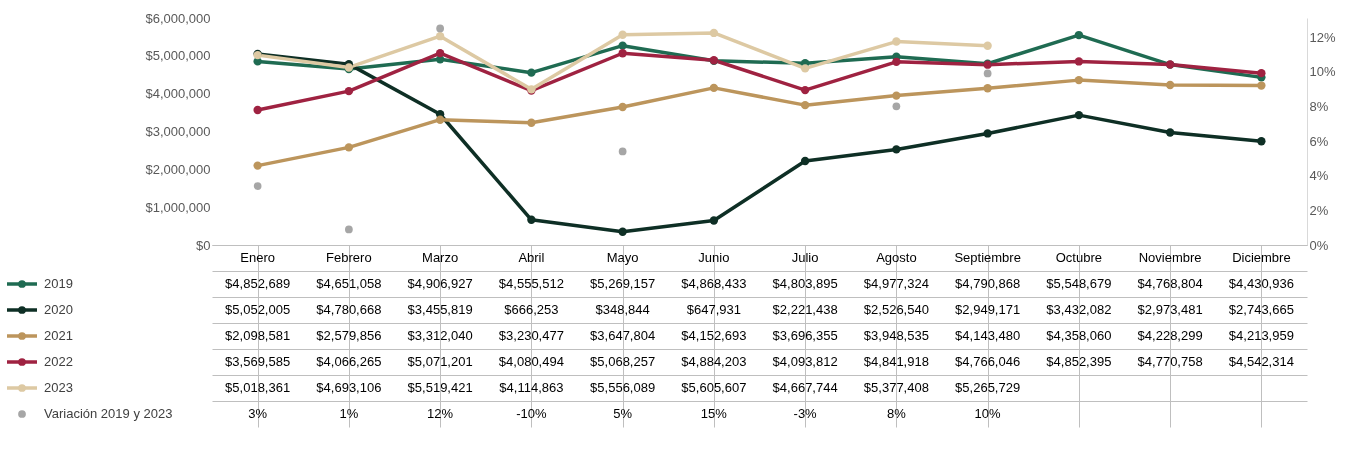 The height and width of the screenshot is (451, 1361). What do you see at coordinates (1319, 245) in the screenshot?
I see `y2-tick-label: 0%` at bounding box center [1319, 245].